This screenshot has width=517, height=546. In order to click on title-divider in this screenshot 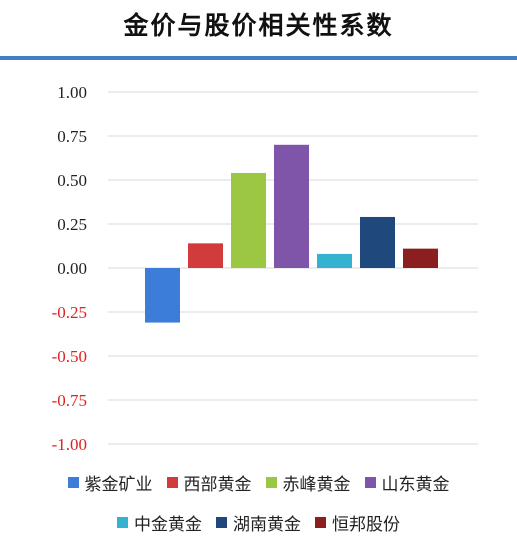, I will do `click(258, 58)`.